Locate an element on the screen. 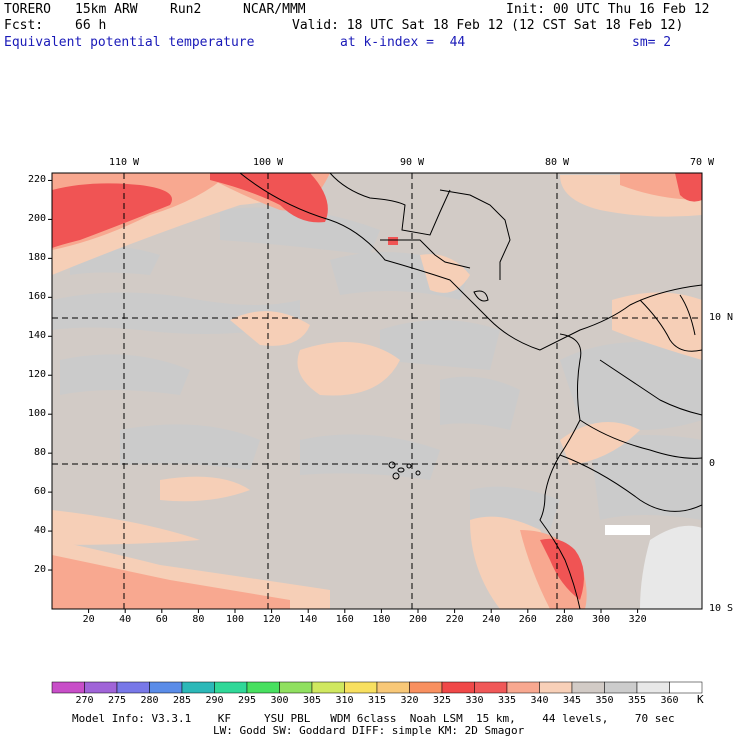 This screenshot has height=740, width=740. longitude-label: 100 W is located at coordinates (268, 162).